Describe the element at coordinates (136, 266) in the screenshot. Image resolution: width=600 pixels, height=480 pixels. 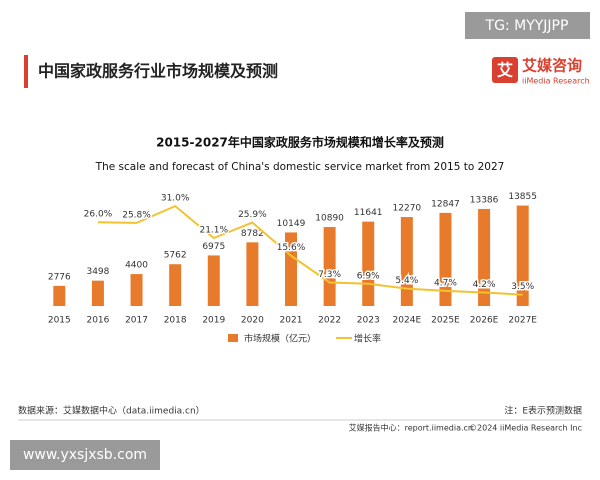
I see `bar-label: 4400` at that location.